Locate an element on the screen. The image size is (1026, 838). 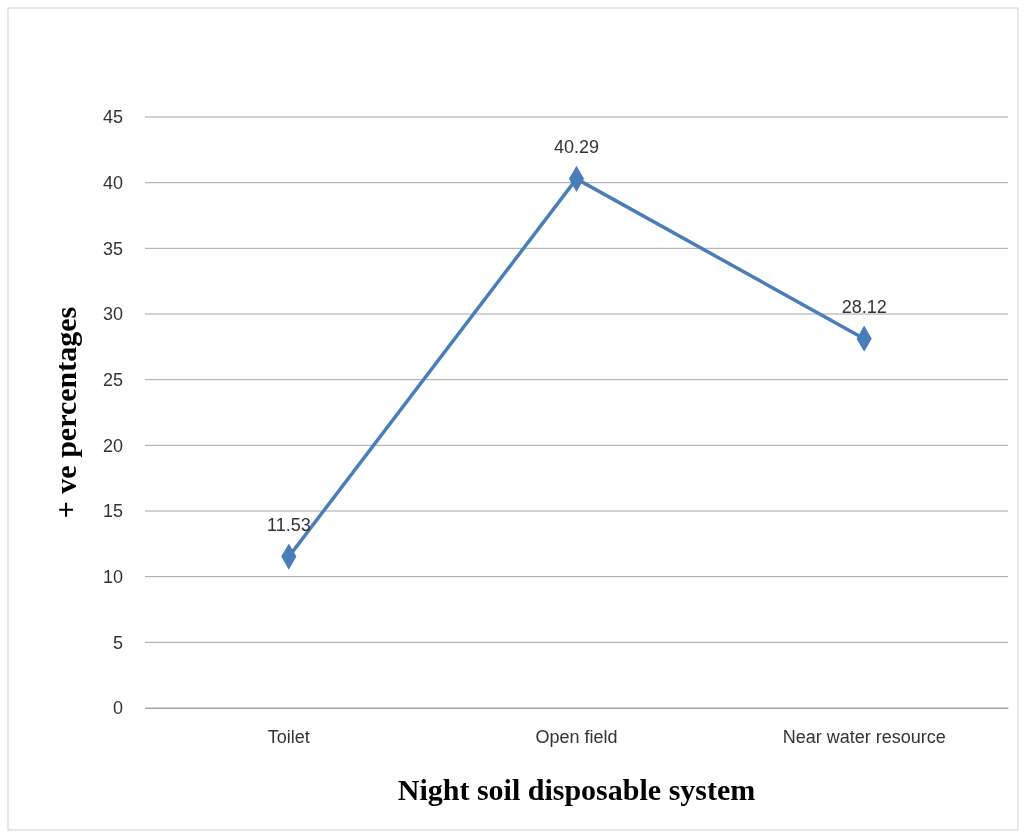
y-tick-label: 30 is located at coordinates (112, 314).